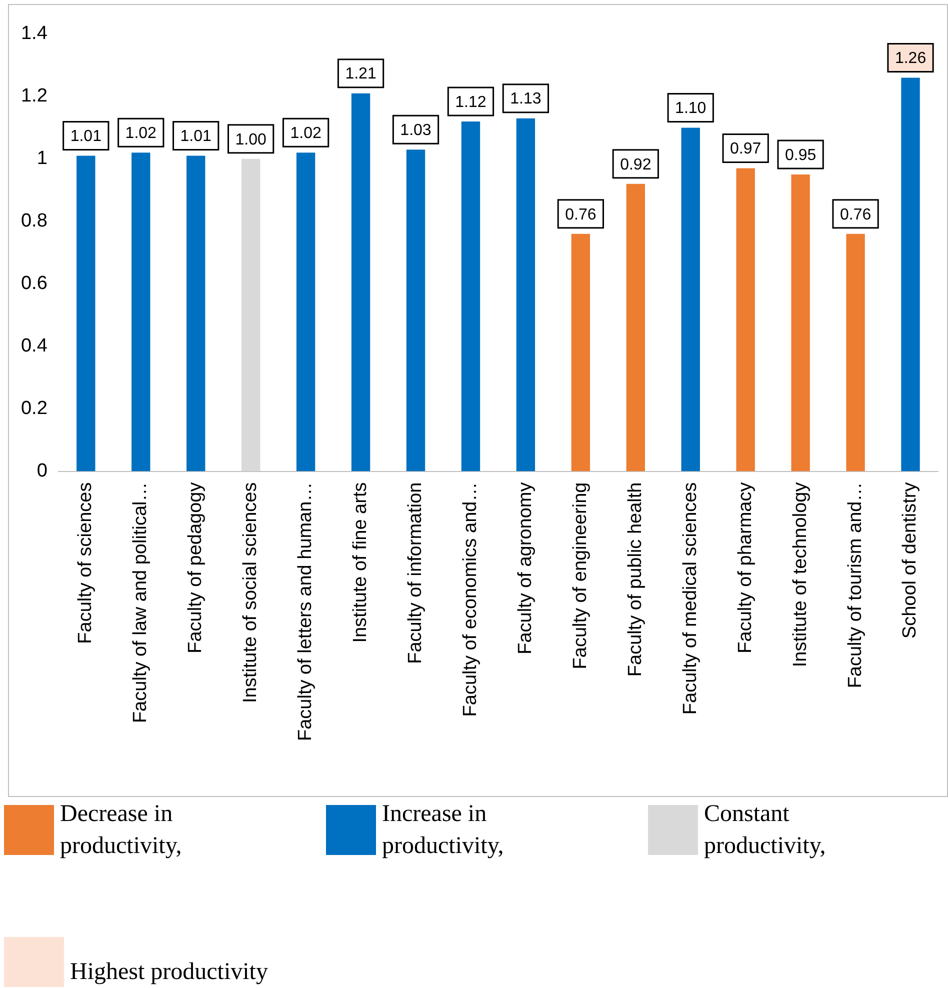 This screenshot has height=988, width=948. I want to click on x-tick-label: Institute of fine arts, so click(361, 562).